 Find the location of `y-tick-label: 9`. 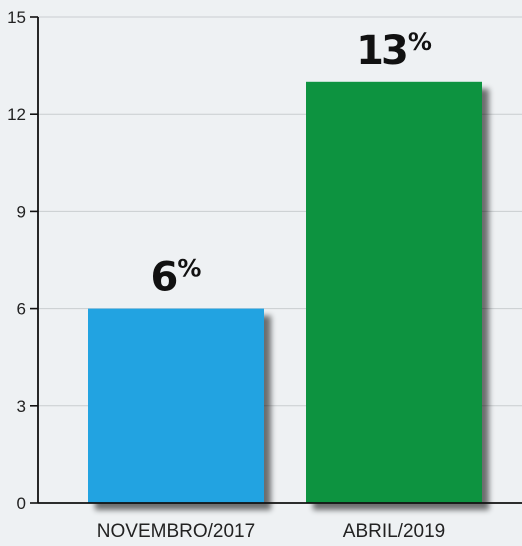

y-tick-label: 9 is located at coordinates (21, 211).